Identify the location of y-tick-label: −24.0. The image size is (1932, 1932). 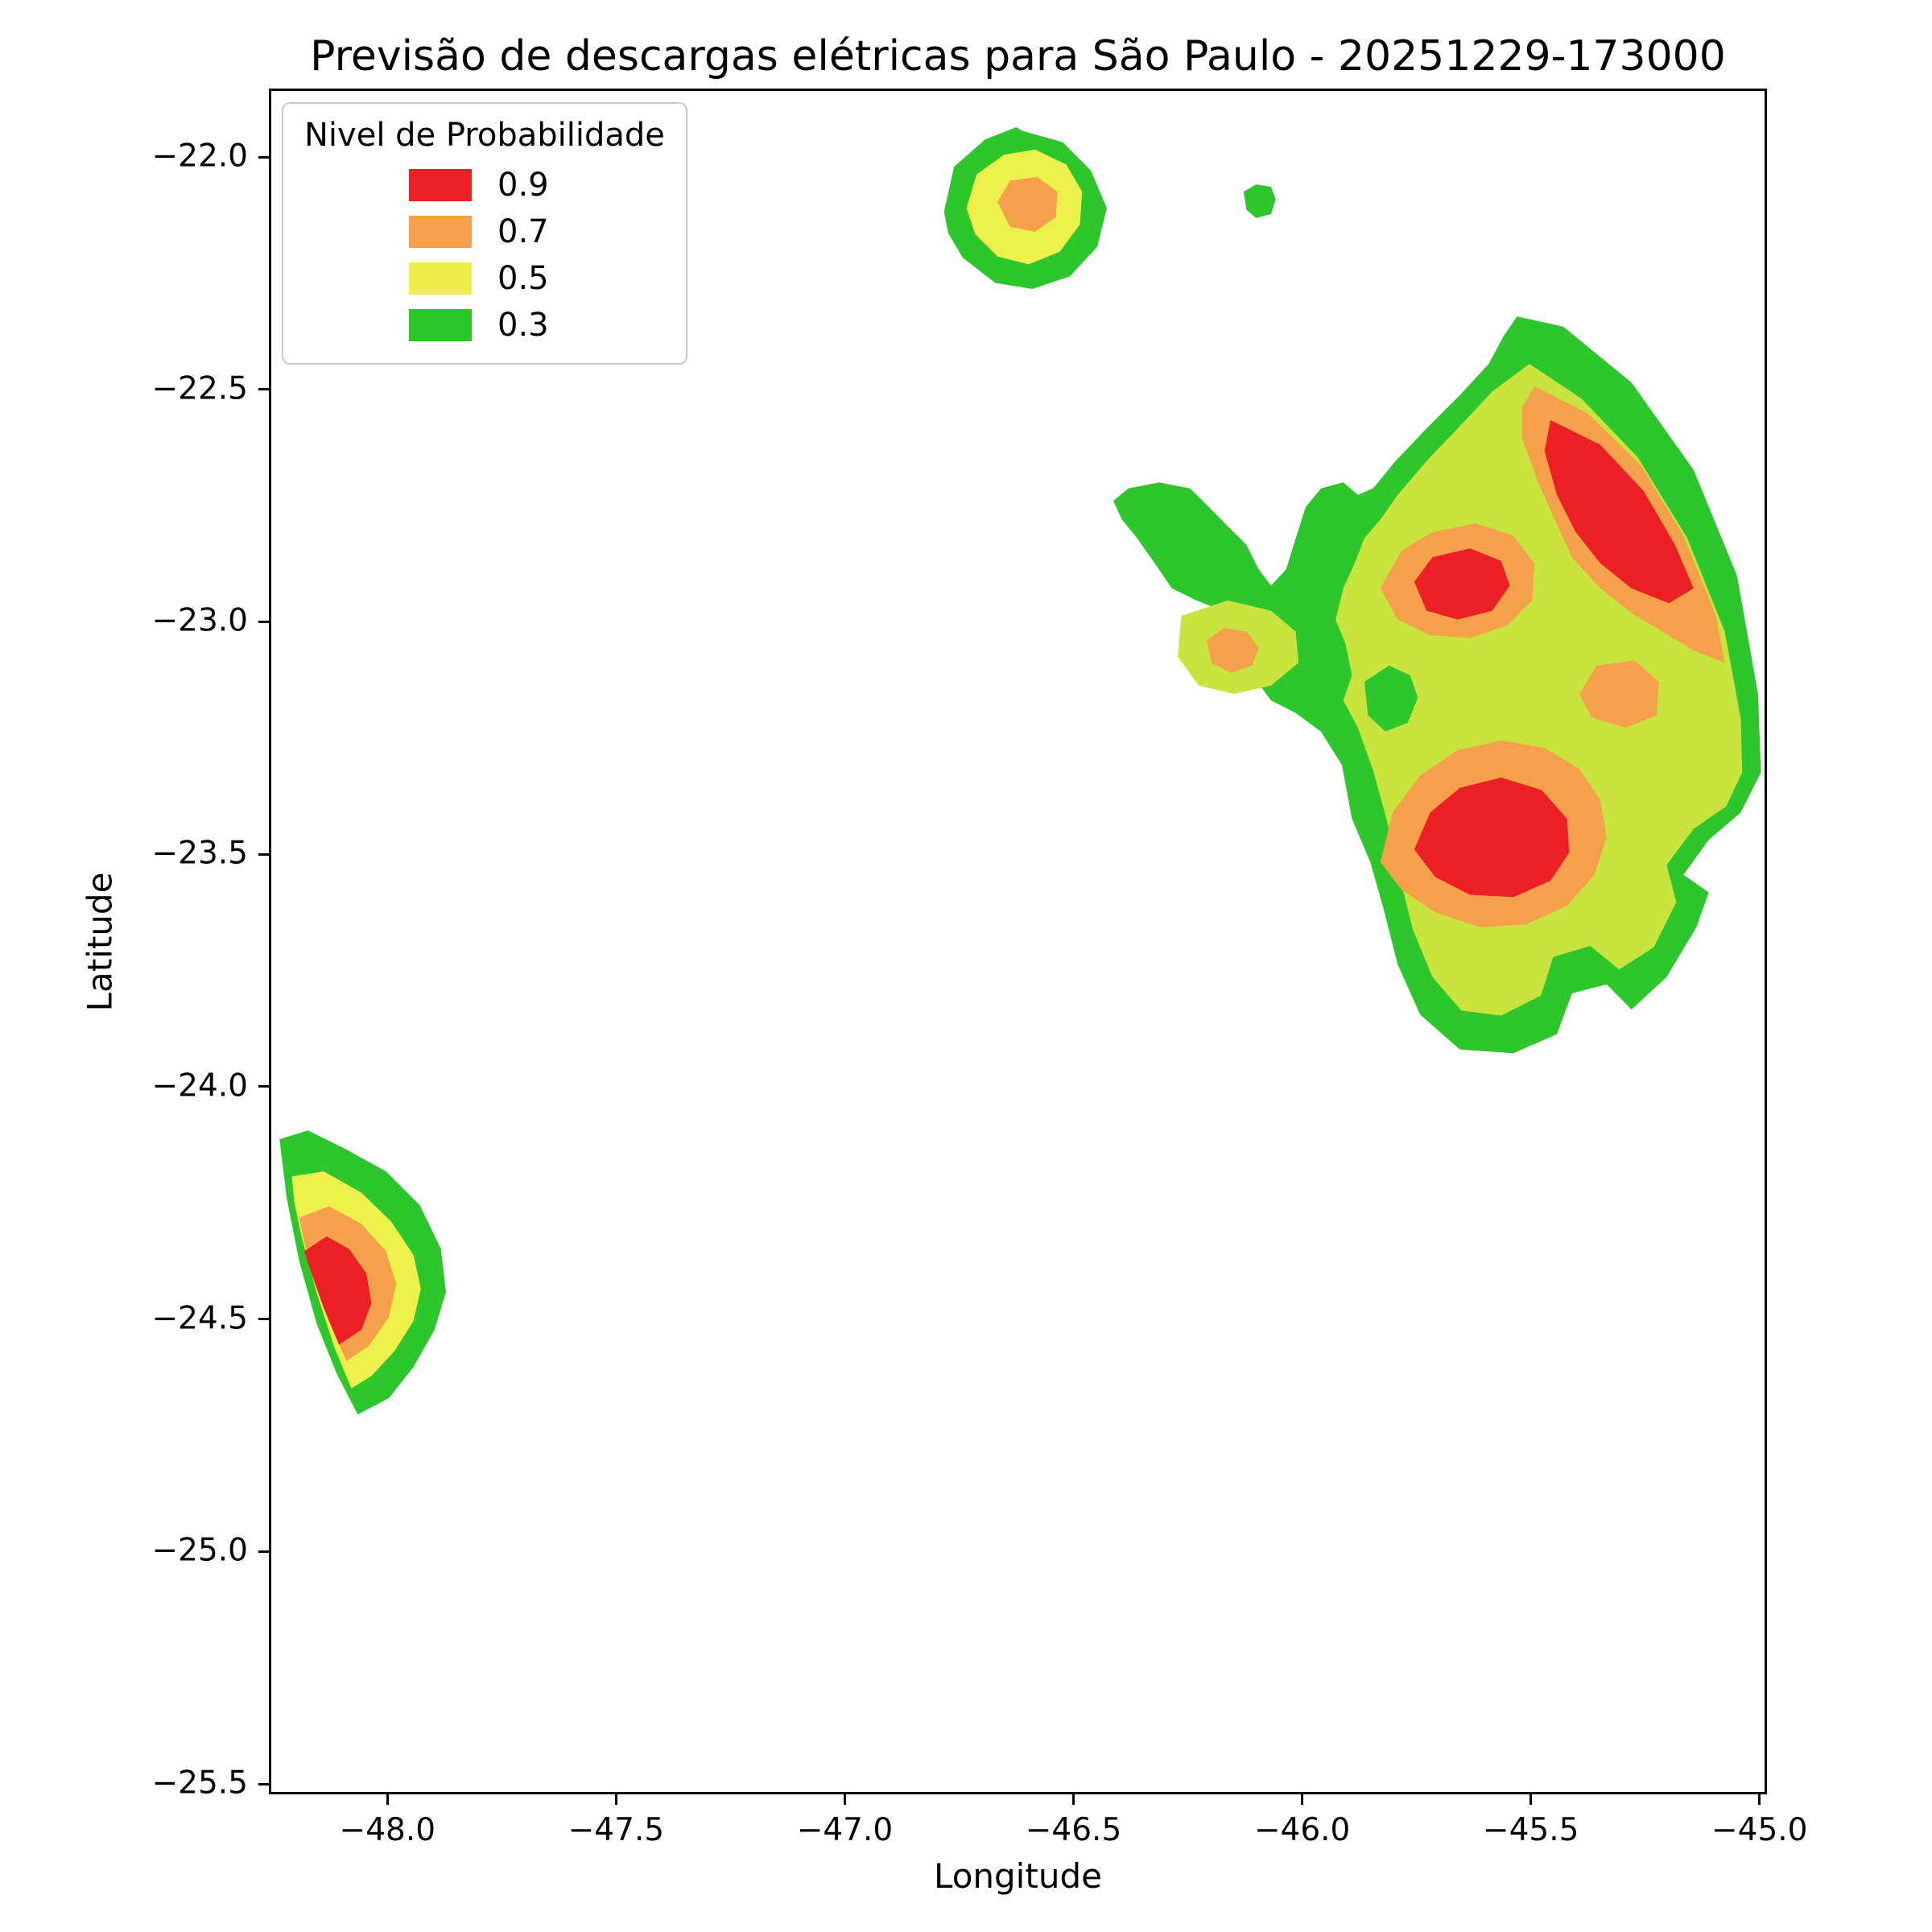
(199, 1085).